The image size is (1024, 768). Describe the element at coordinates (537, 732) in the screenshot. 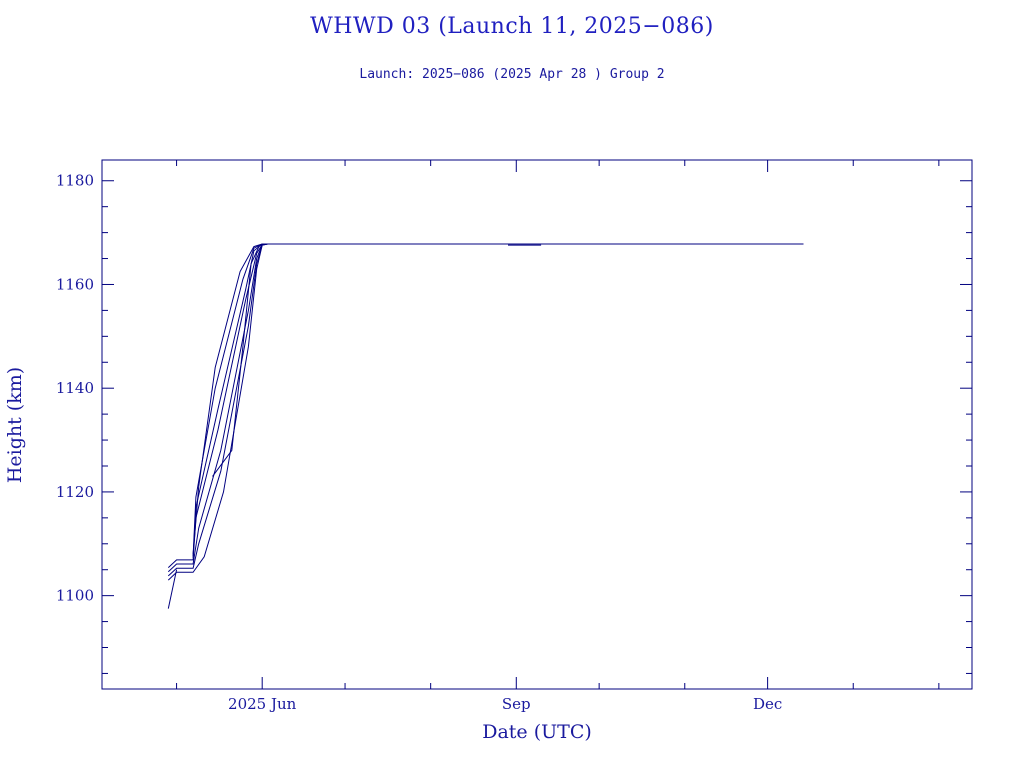

I see `x-axis-label: Date (UTC)` at that location.